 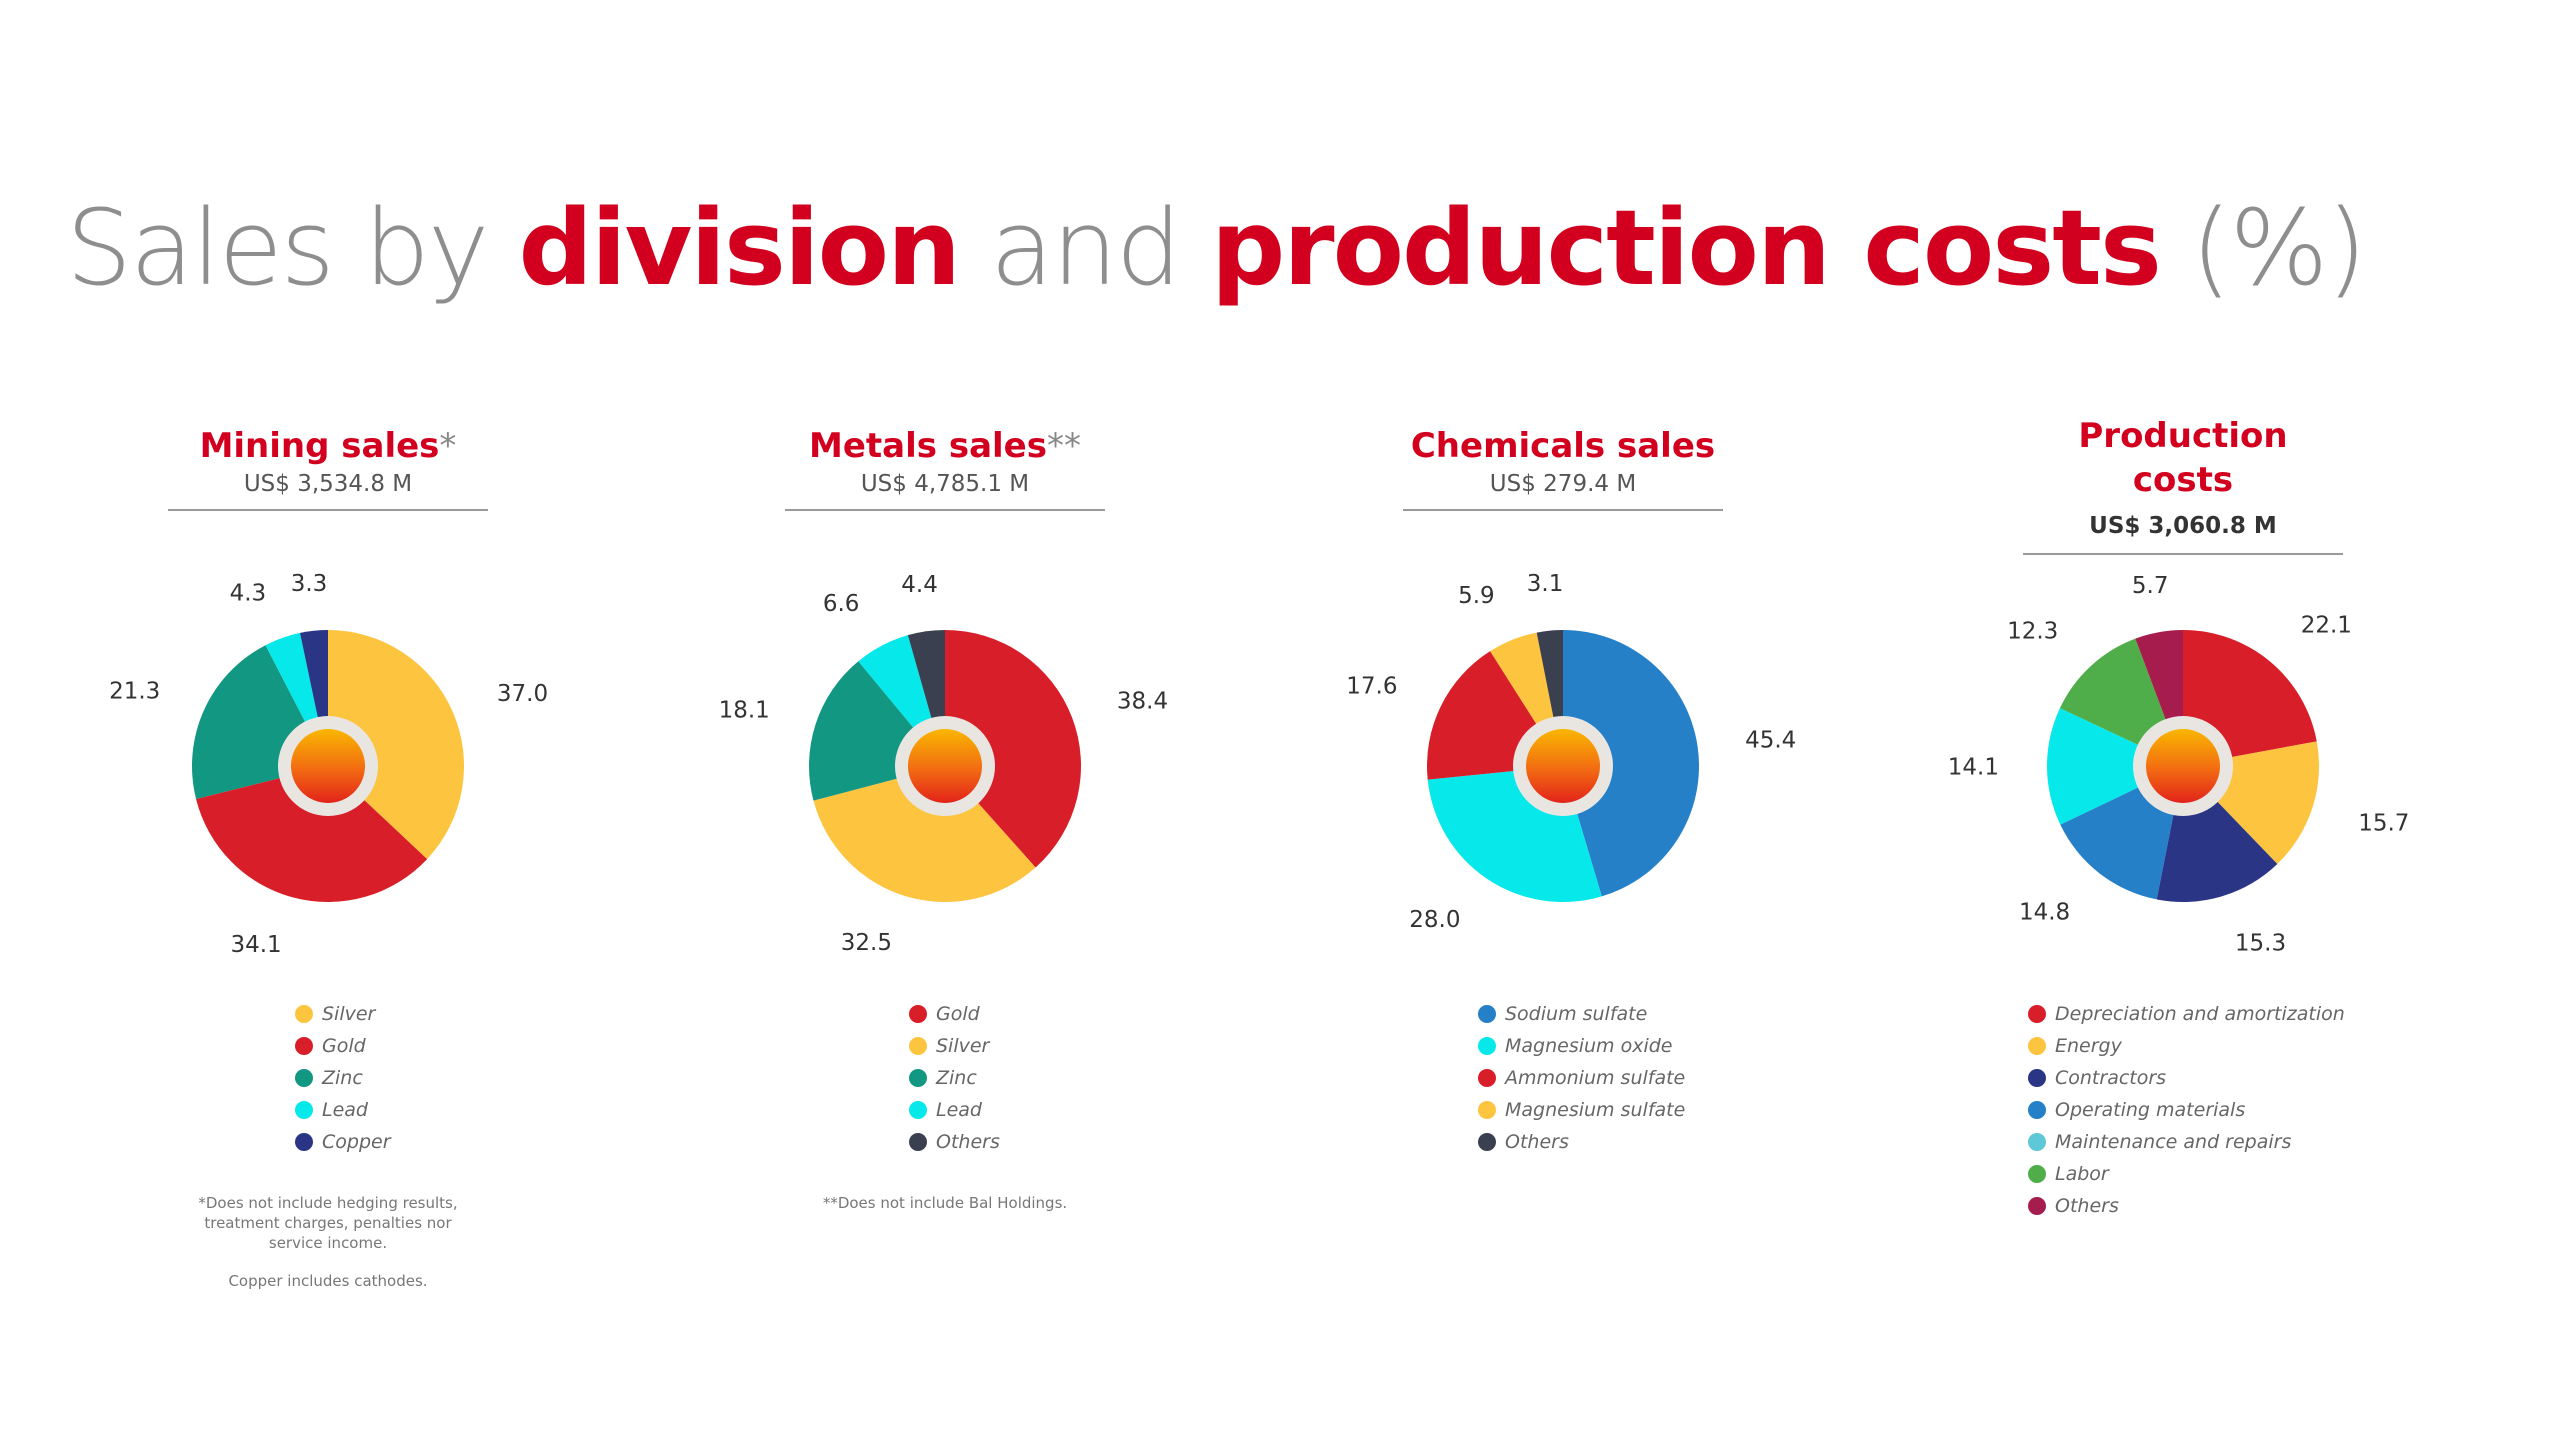 What do you see at coordinates (2263, 248) in the screenshot?
I see `title-part-5: (%)` at bounding box center [2263, 248].